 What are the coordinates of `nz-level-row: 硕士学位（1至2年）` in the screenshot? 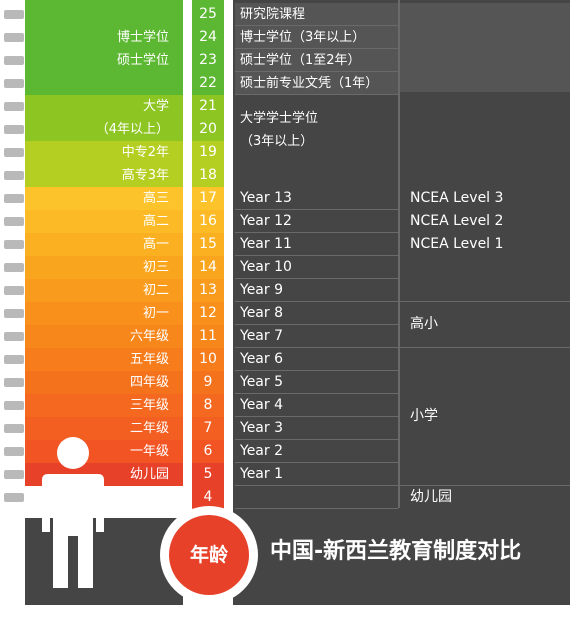 It's located at (316, 60).